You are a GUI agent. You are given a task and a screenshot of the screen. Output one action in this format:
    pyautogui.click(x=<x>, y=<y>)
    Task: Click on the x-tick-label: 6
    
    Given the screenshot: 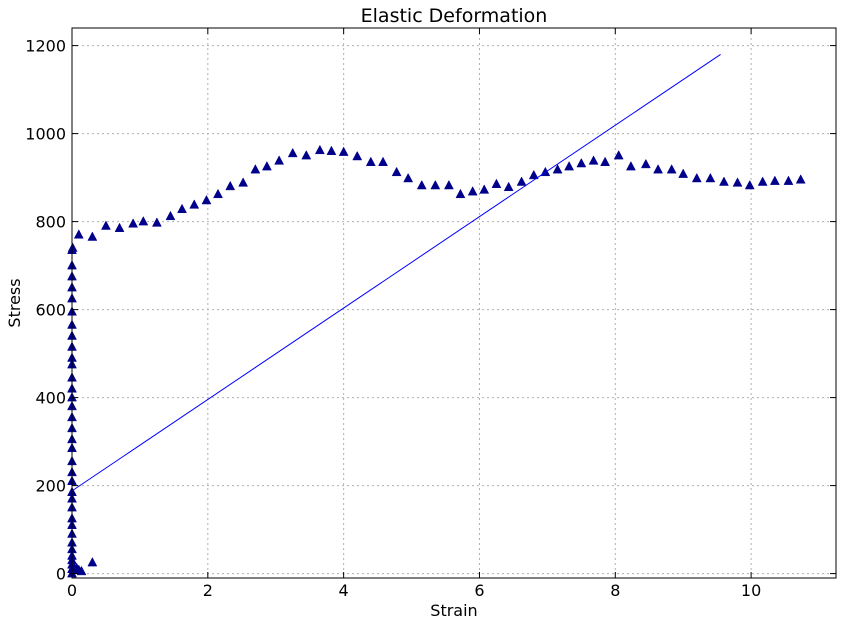 What is the action you would take?
    pyautogui.click(x=479, y=590)
    